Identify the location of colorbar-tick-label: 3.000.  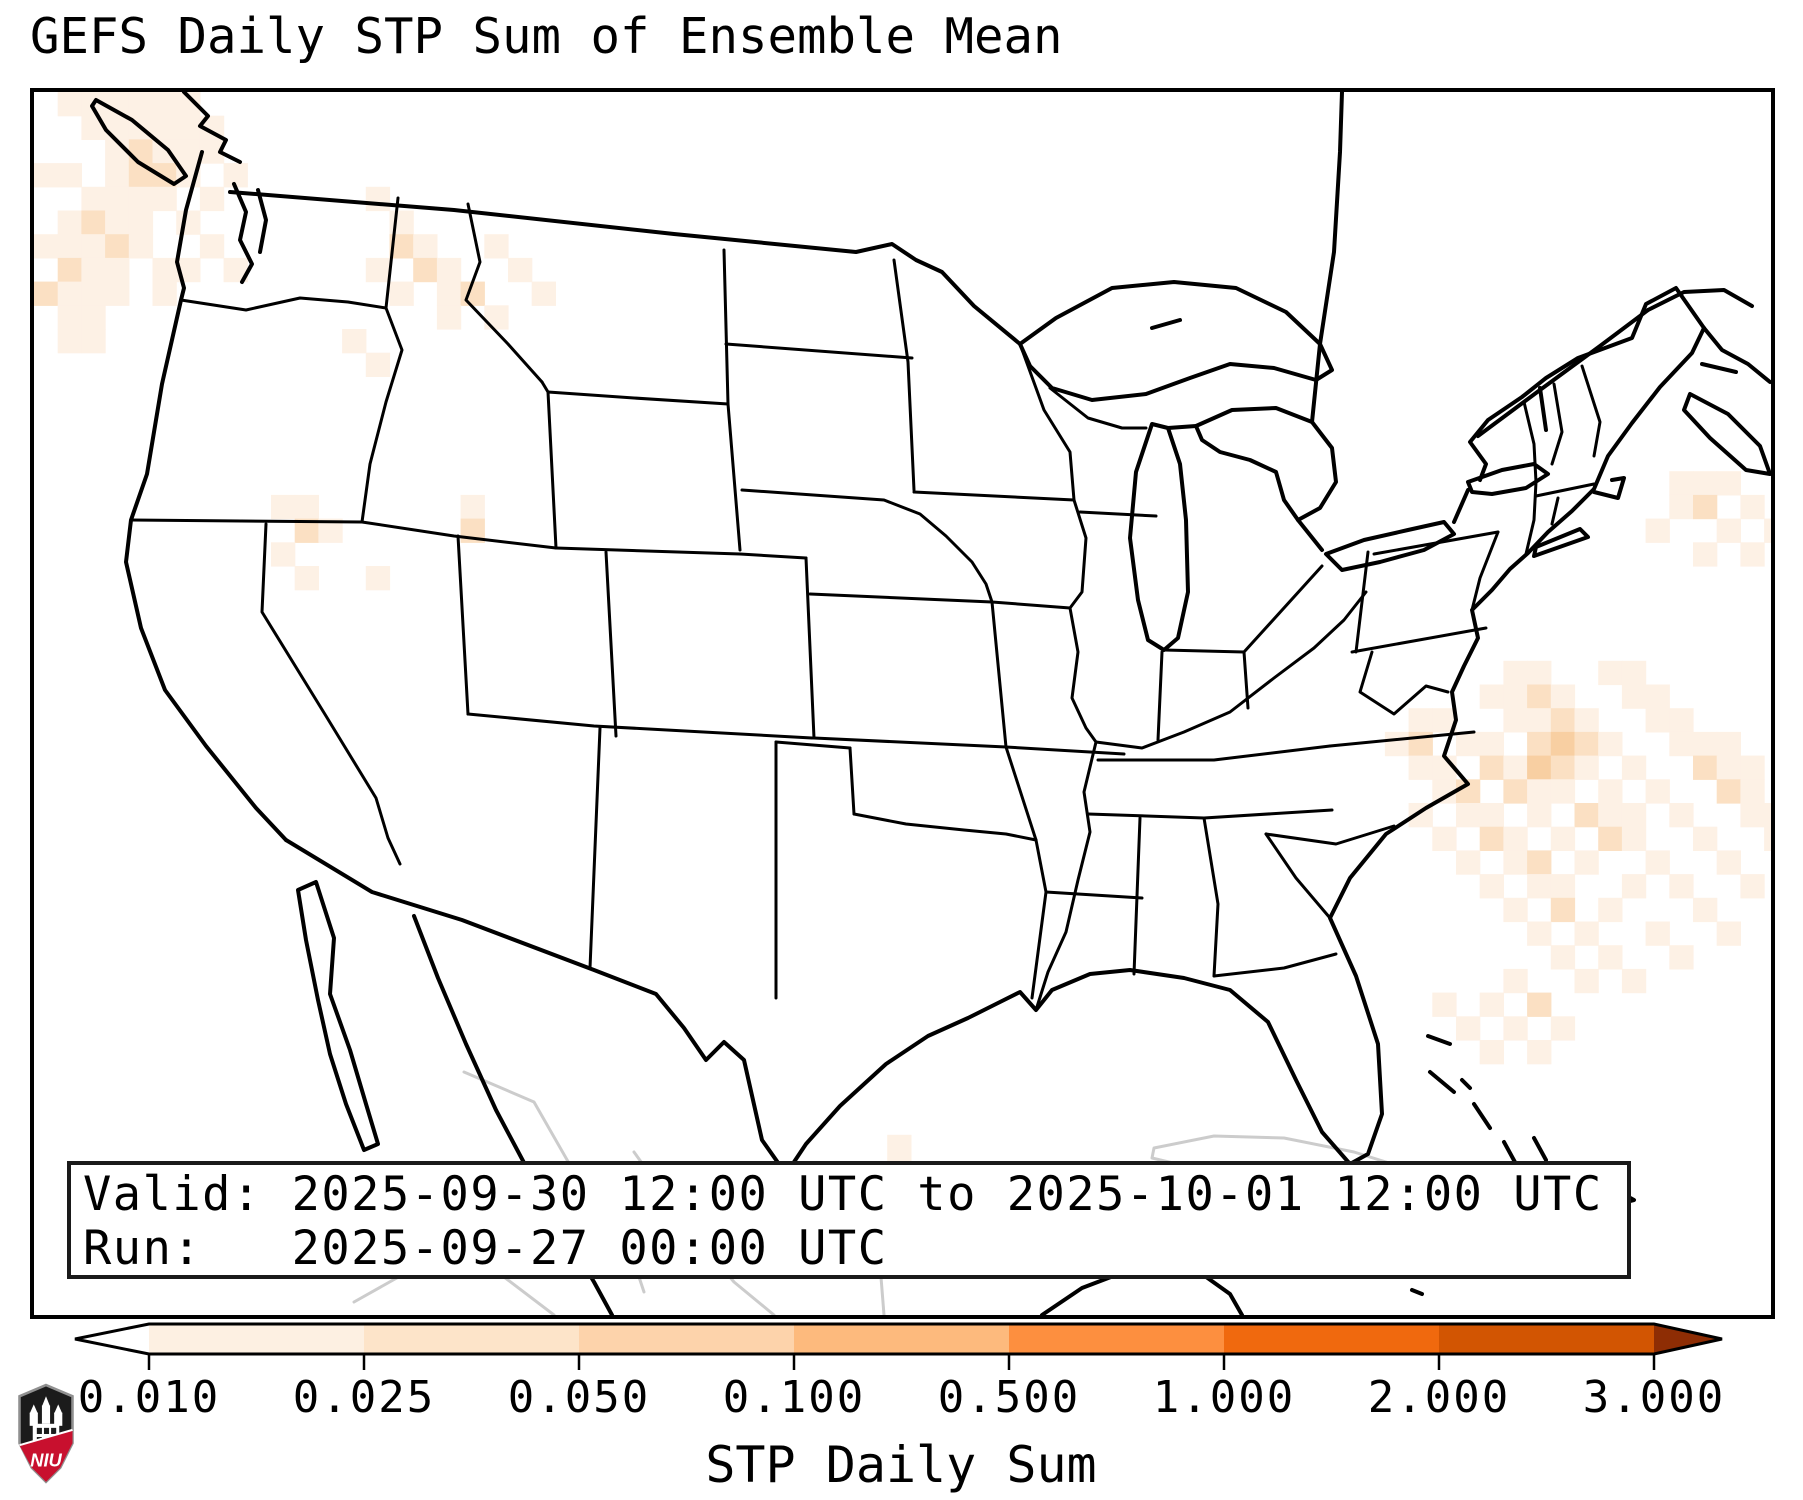
(1654, 1397).